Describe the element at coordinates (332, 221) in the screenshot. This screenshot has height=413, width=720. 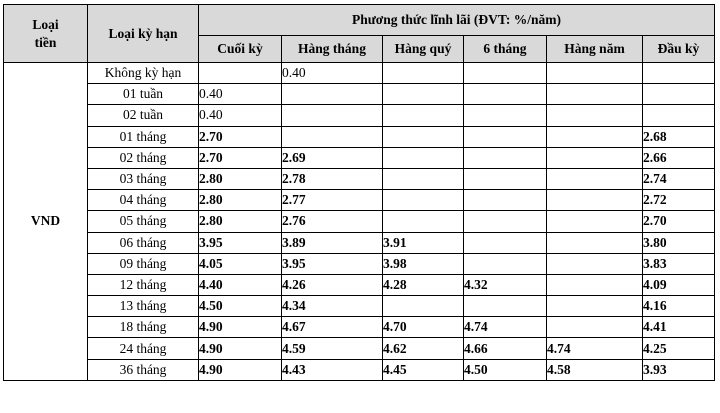
I see `rate-cell-hang-thang: 2.76` at that location.